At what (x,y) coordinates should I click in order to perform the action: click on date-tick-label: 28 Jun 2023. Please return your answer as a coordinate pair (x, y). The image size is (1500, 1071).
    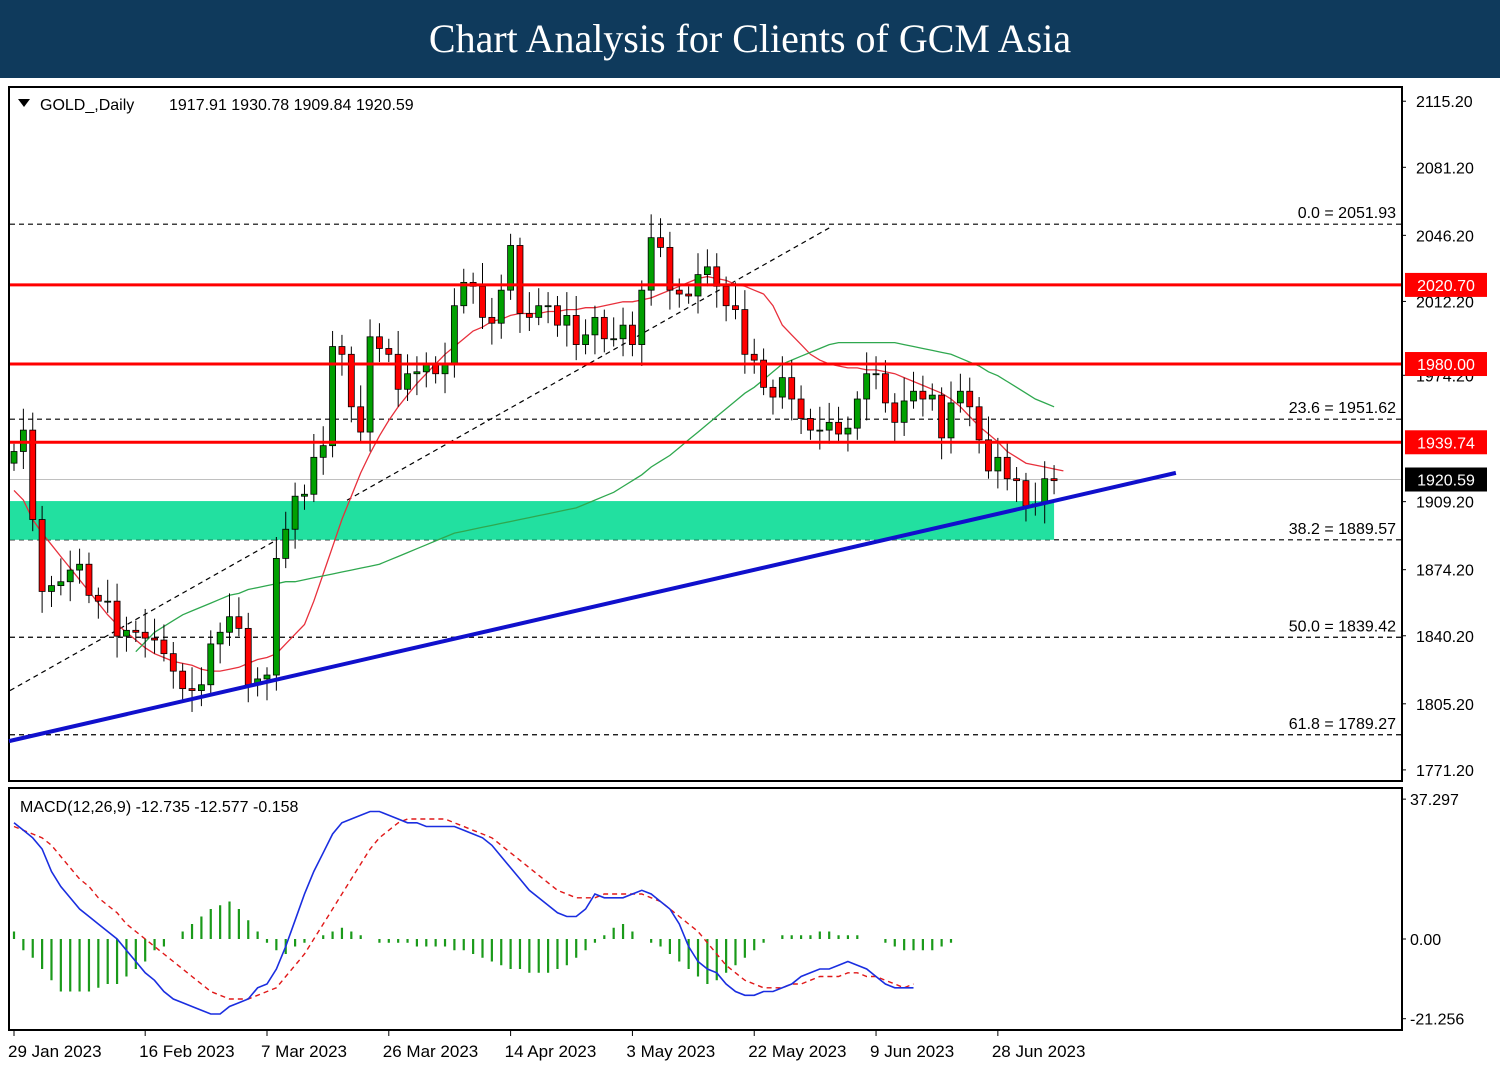
    Looking at the image, I should click on (1039, 1051).